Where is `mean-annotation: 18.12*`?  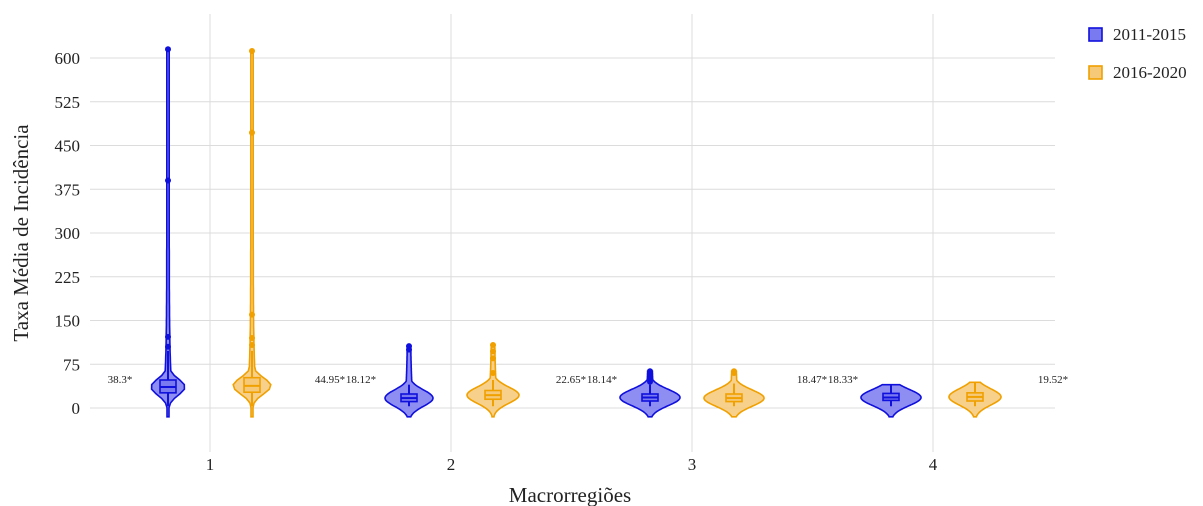
mean-annotation: 18.12* is located at coordinates (361, 380).